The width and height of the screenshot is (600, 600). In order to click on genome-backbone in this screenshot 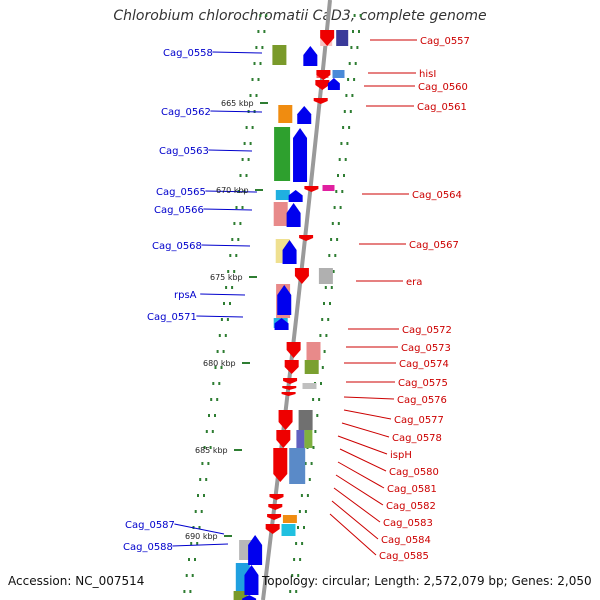, I will do `click(296, 300)`.